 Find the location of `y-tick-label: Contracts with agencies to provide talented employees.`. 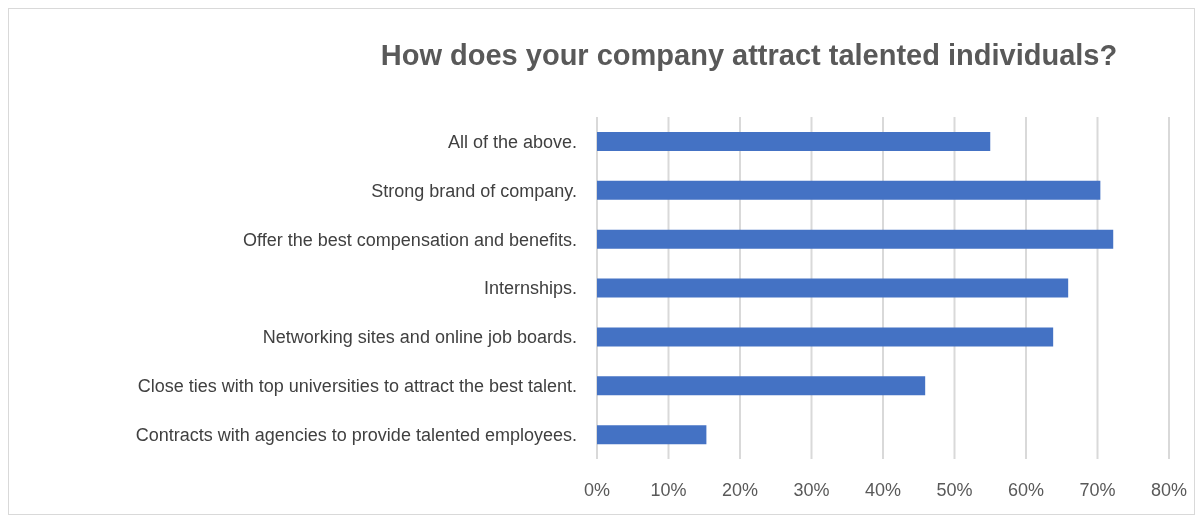

y-tick-label: Contracts with agencies to provide talented employees. is located at coordinates (356, 434).